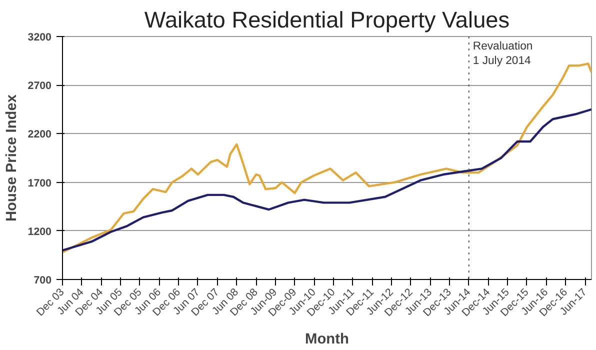 This screenshot has width=596, height=350. I want to click on chart-title: Waikato Residential Property Values, so click(327, 19).